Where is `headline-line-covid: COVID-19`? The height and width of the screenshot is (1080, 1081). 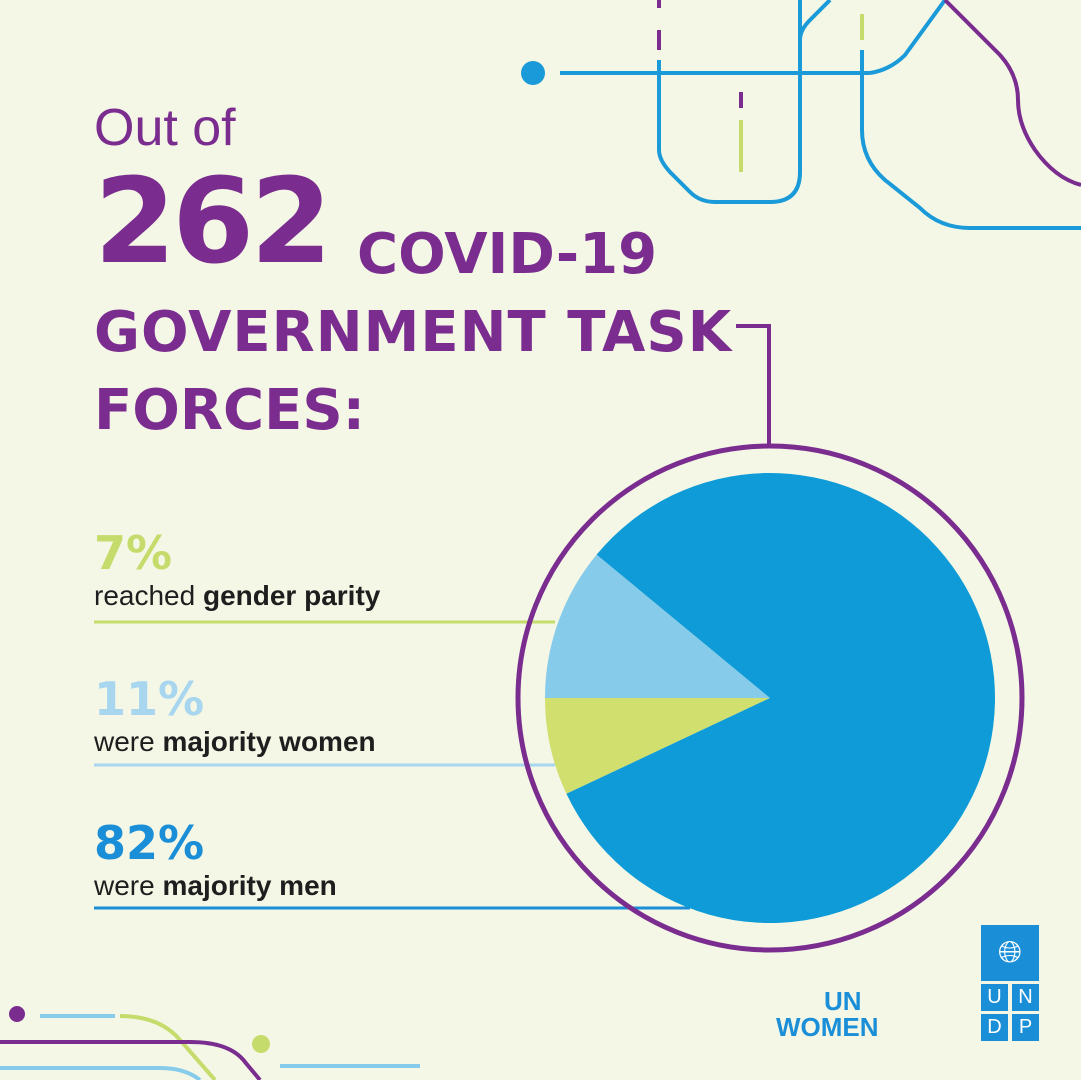 headline-line-covid: COVID-19 is located at coordinates (507, 254).